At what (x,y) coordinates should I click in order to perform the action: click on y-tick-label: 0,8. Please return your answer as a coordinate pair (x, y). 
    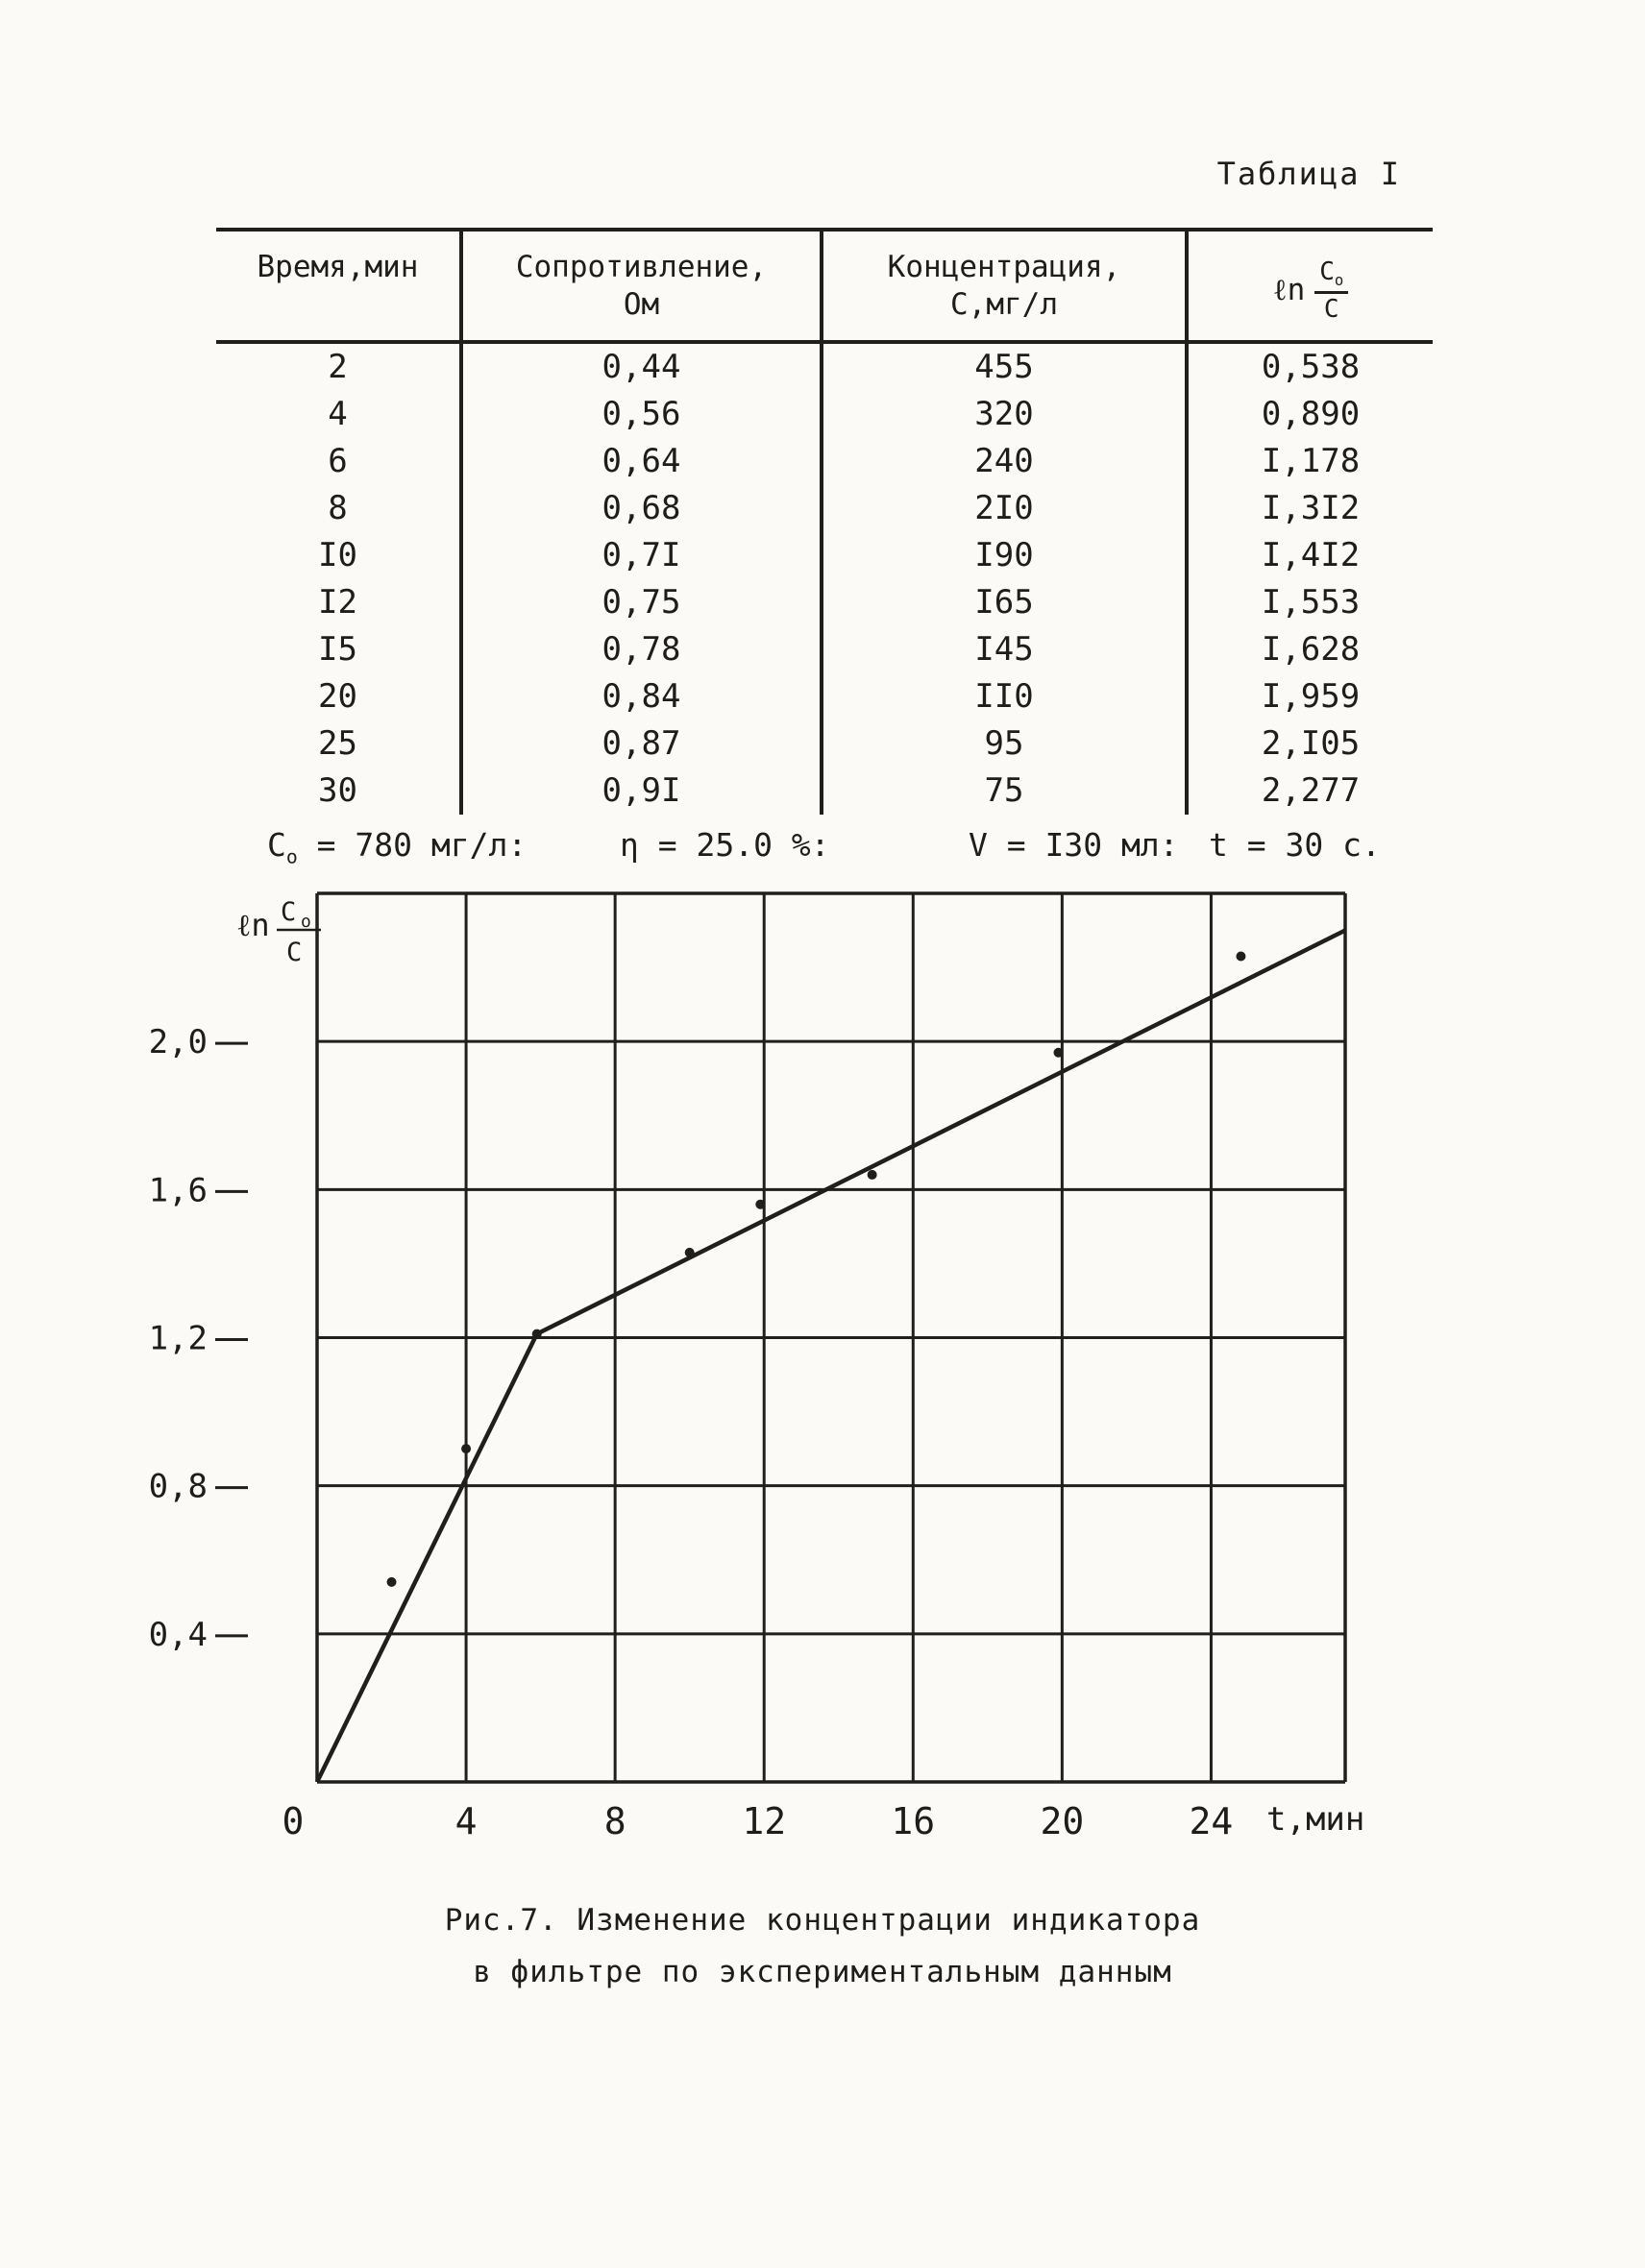
    Looking at the image, I should click on (178, 1487).